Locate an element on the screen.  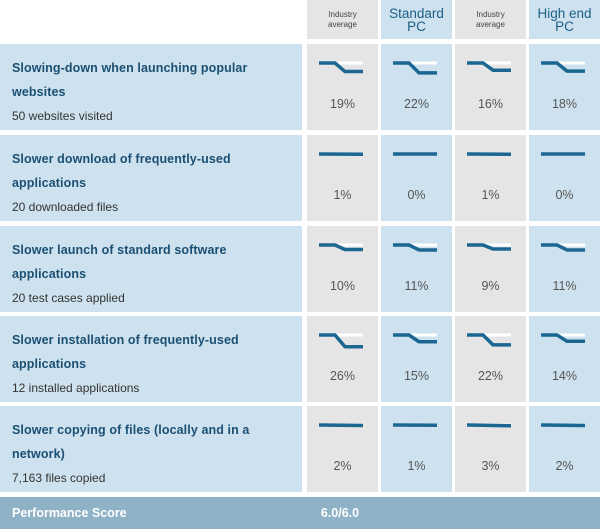
slowdown-percent: 14% is located at coordinates (564, 376).